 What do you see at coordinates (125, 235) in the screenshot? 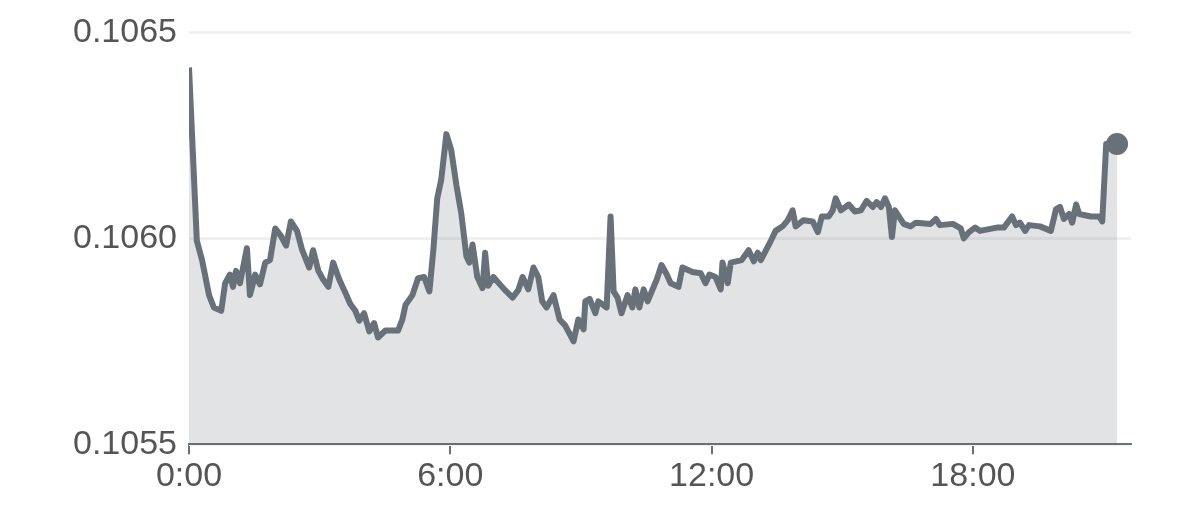
I see `y-tick-label: 0.1060` at bounding box center [125, 235].